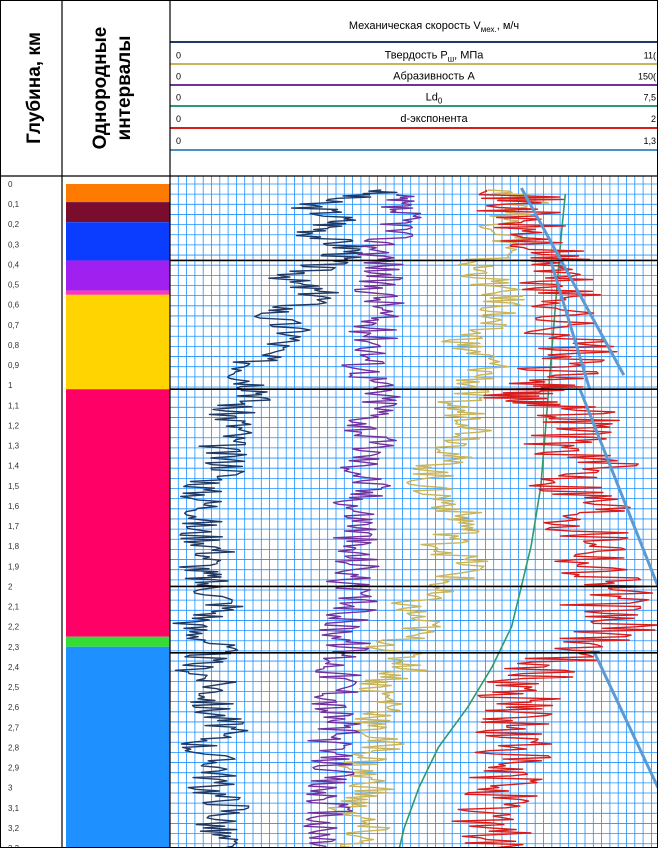  Describe the element at coordinates (14, 425) in the screenshot. I see `depth-tick-label: 1,2` at that location.